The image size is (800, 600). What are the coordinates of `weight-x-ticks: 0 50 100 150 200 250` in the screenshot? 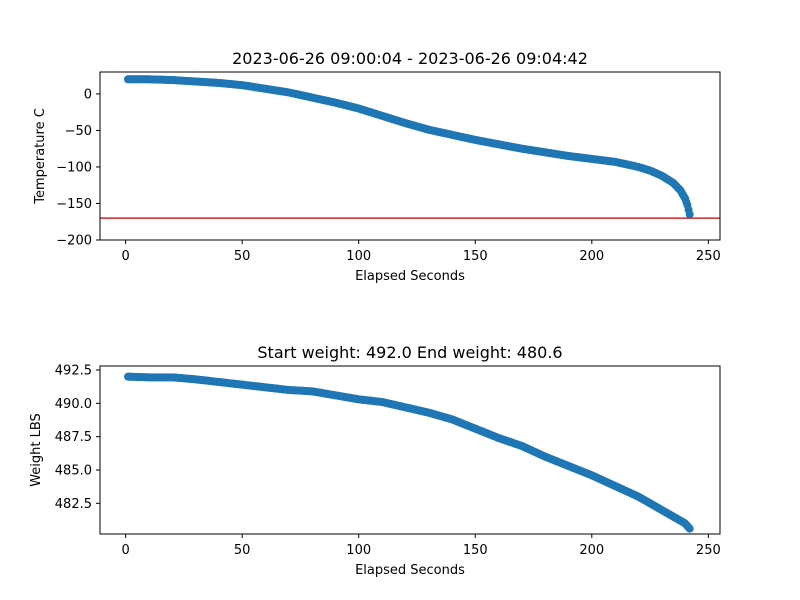 It's located at (421, 546).